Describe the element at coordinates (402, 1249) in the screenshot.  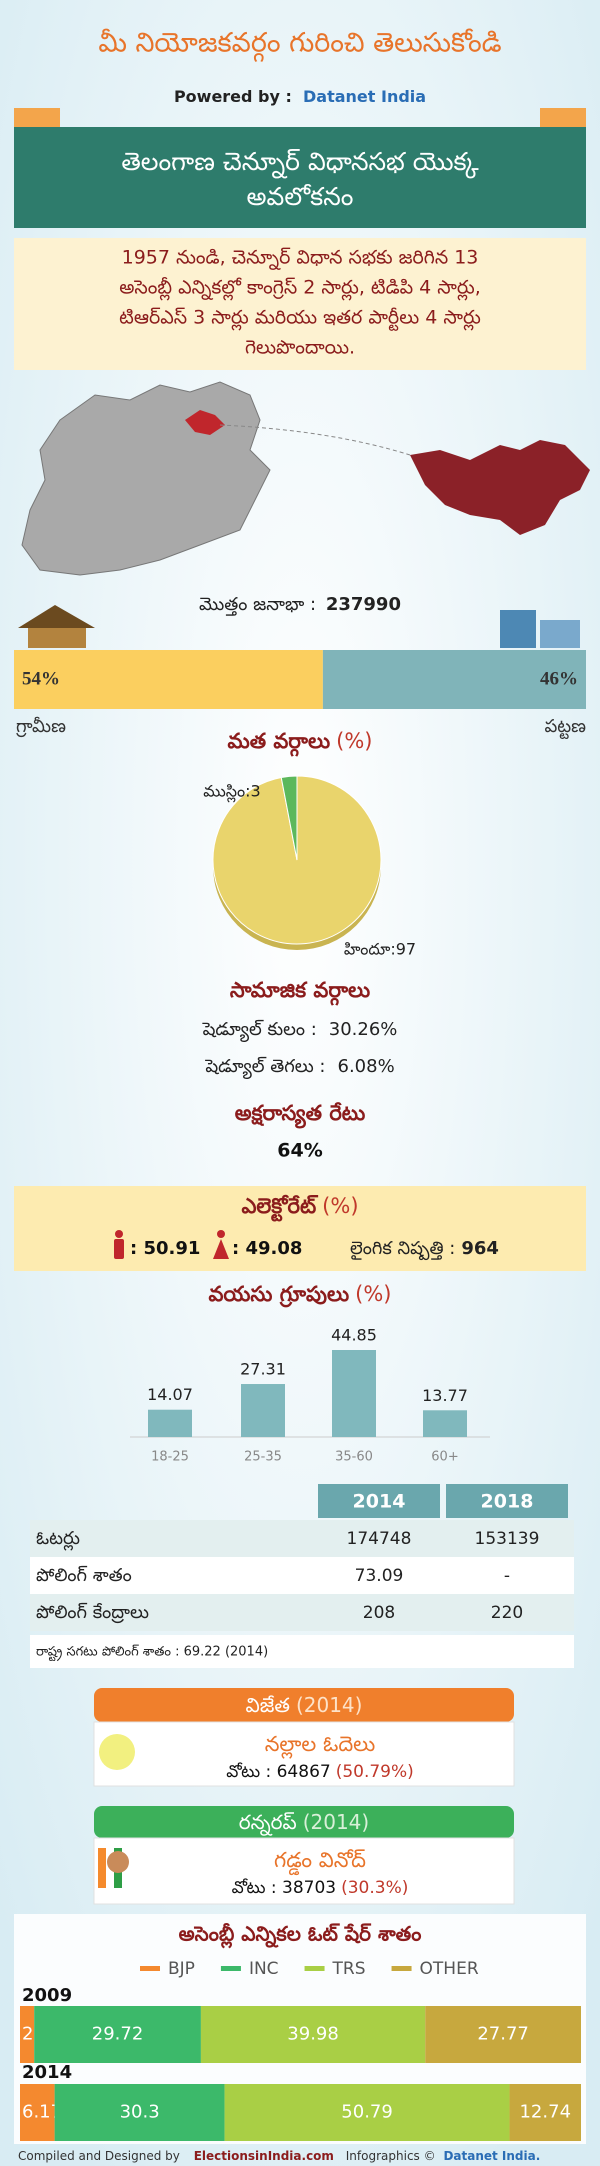
I see `ratio-label: లైంగిక నిష్పత్తి :` at that location.